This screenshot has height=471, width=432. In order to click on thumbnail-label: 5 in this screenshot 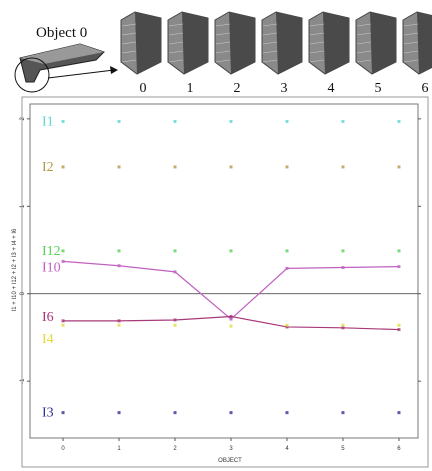, I will do `click(378, 88)`.